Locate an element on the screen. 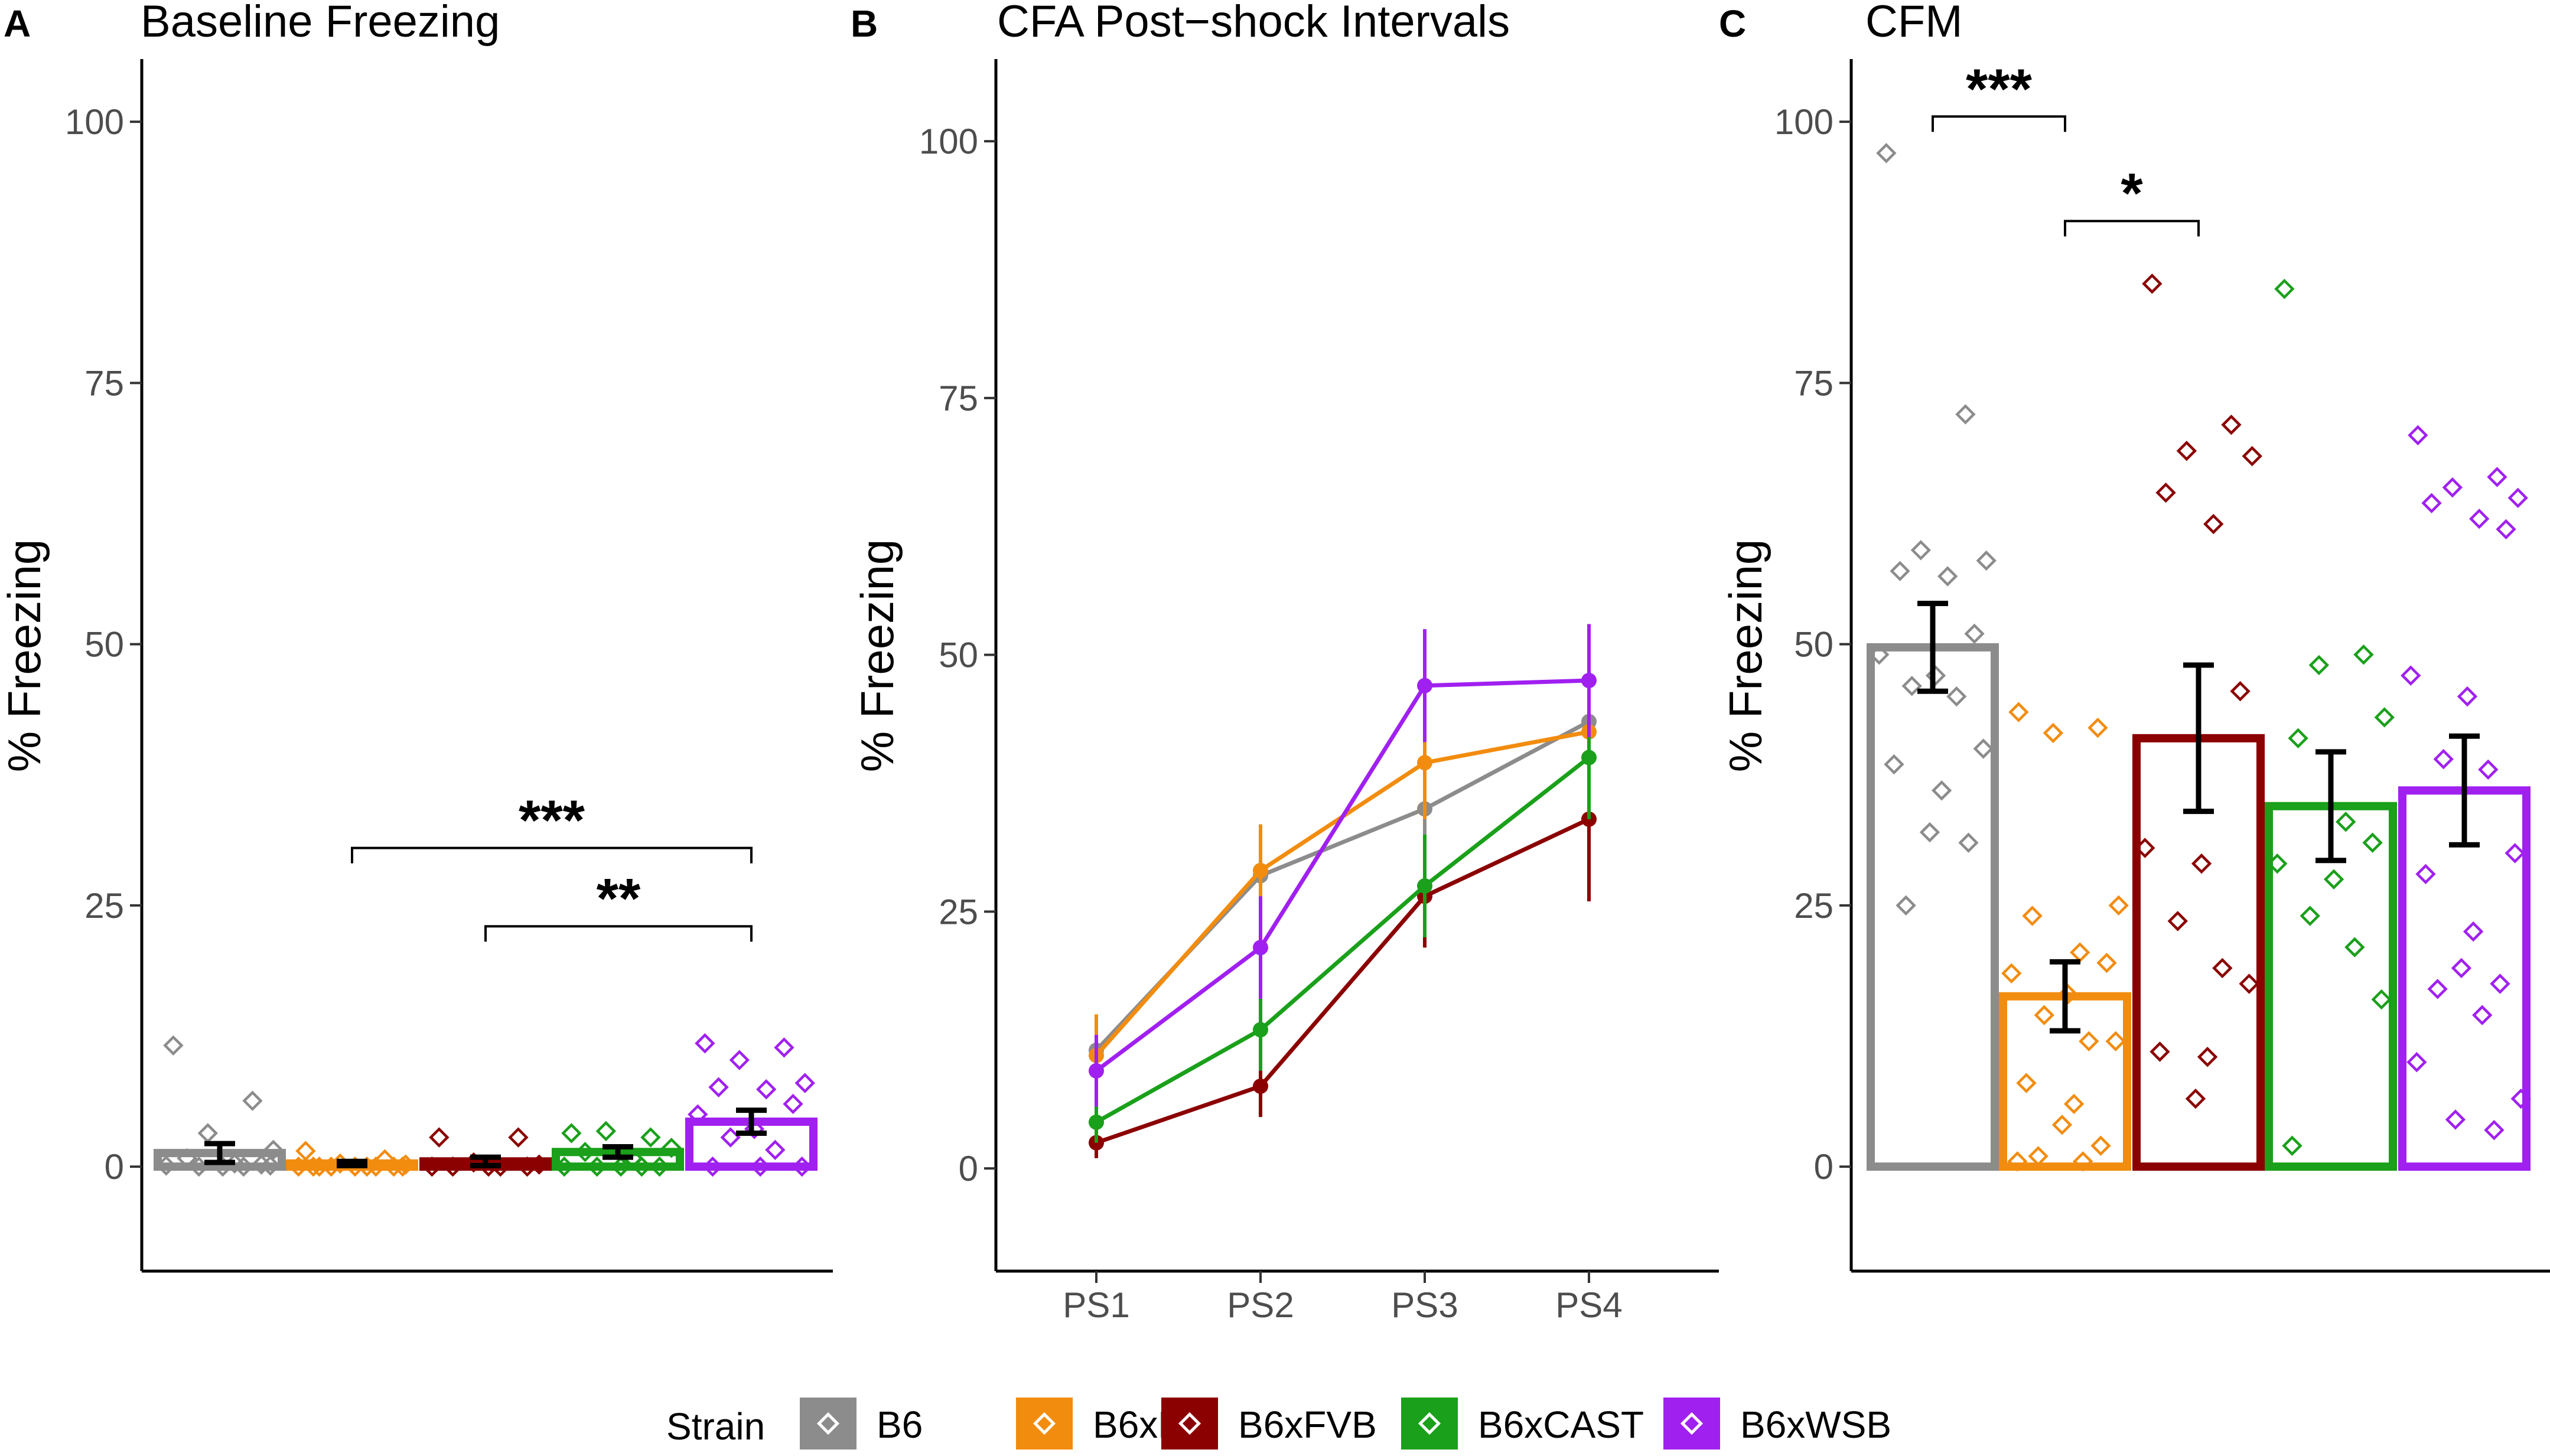 The height and width of the screenshot is (1456, 2550). series-line-B6xWSB is located at coordinates (1342, 875).